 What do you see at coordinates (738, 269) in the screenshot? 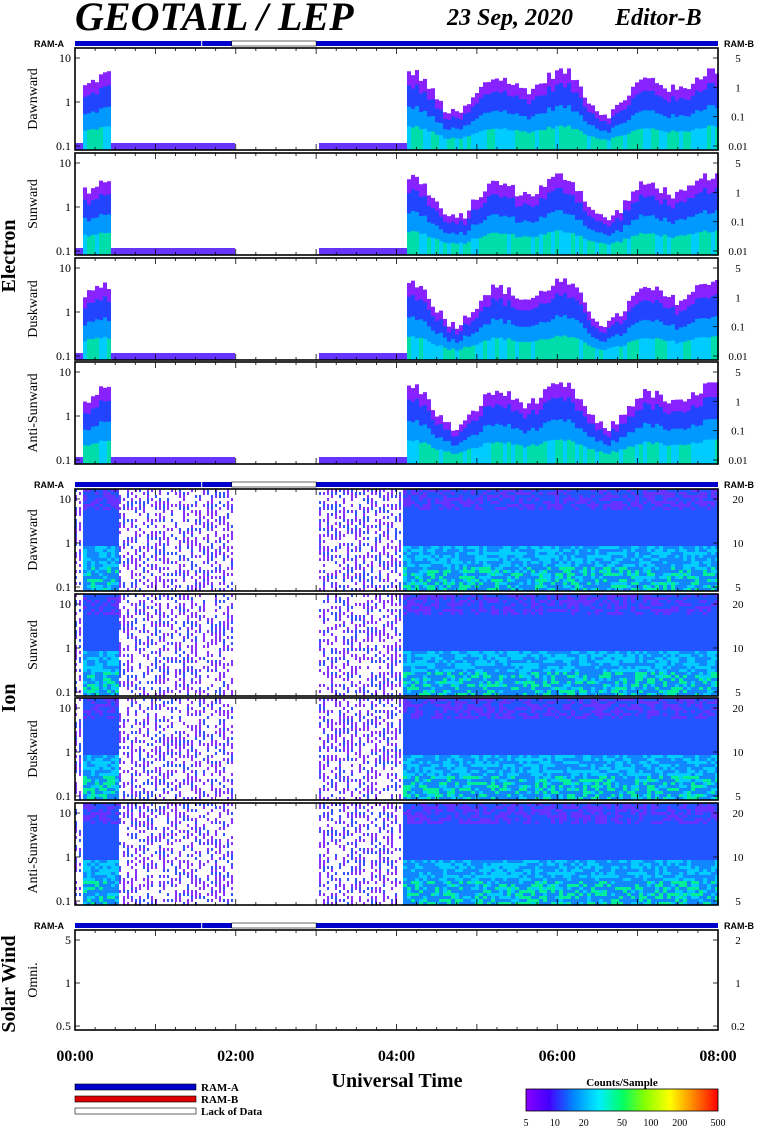
I see `electron-duskward-y-tick-label: 5` at bounding box center [738, 269].